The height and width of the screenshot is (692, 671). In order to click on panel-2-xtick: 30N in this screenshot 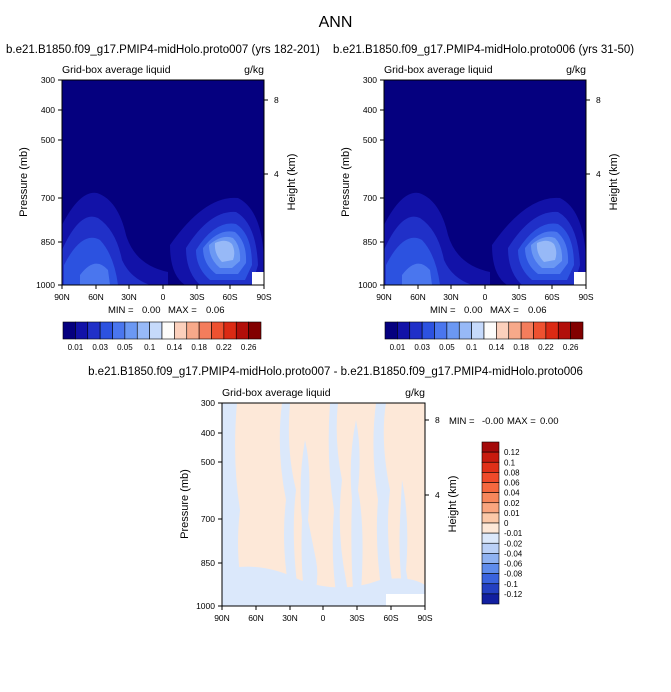, I will do `click(451, 297)`.